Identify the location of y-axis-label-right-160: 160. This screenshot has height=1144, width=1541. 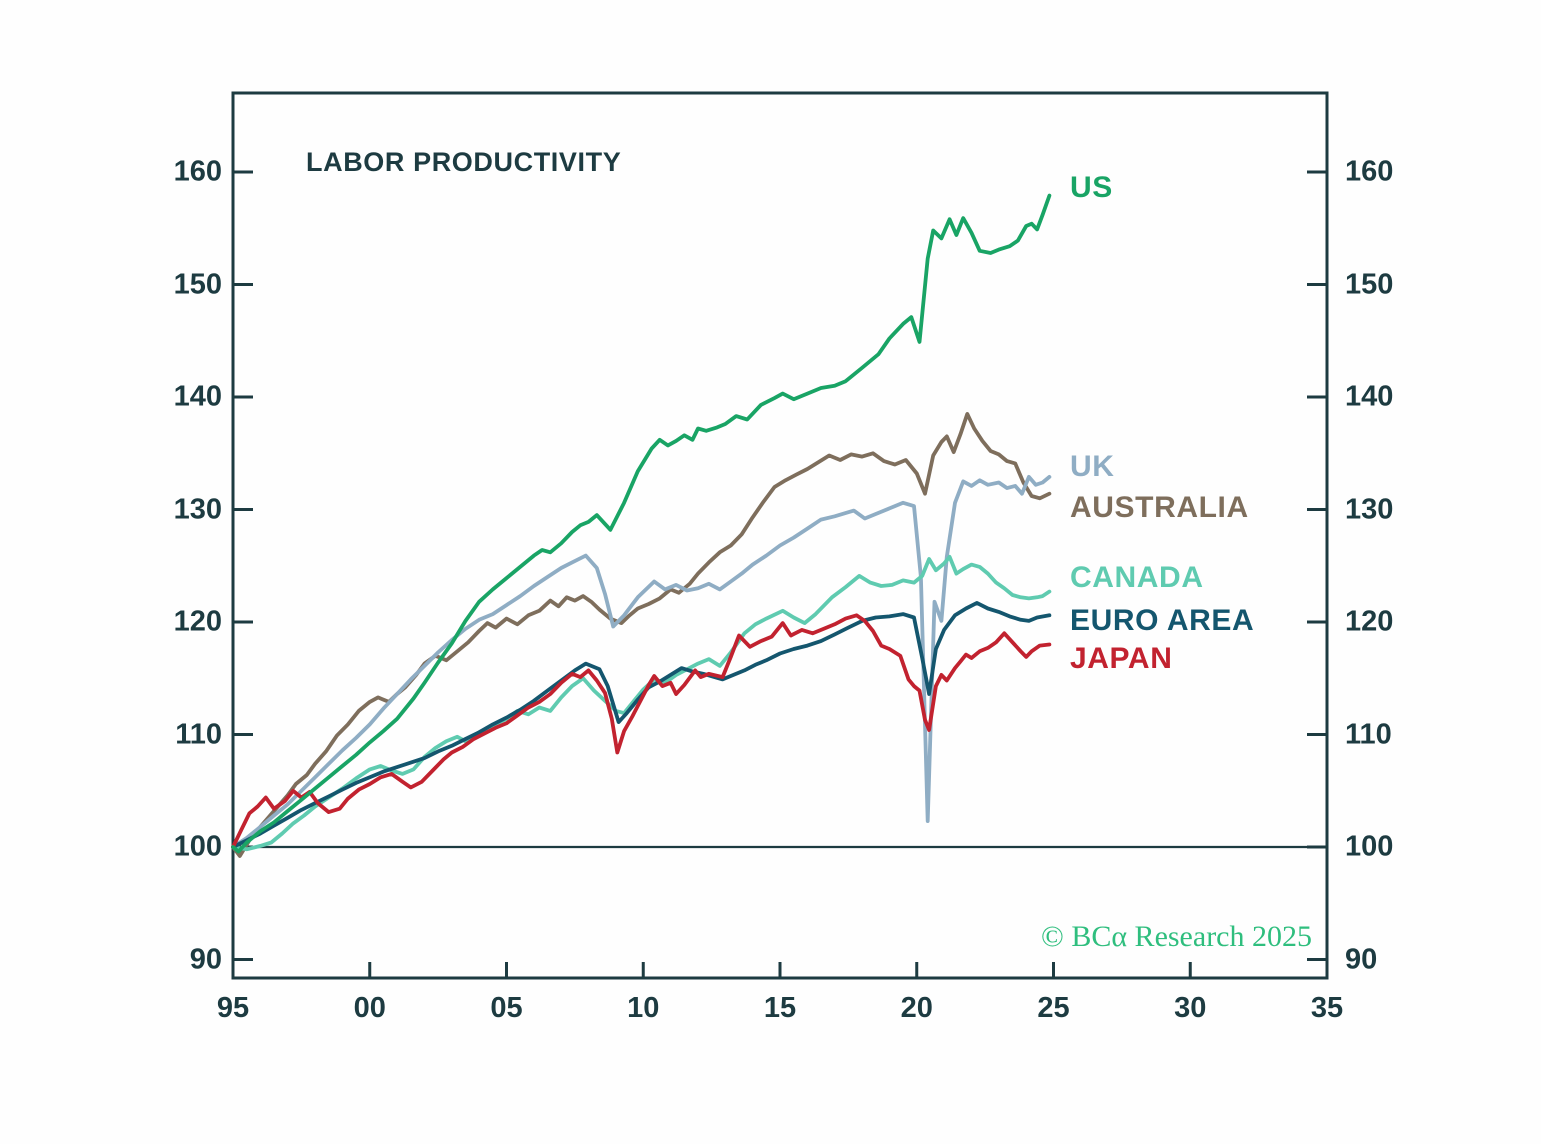
(1369, 171).